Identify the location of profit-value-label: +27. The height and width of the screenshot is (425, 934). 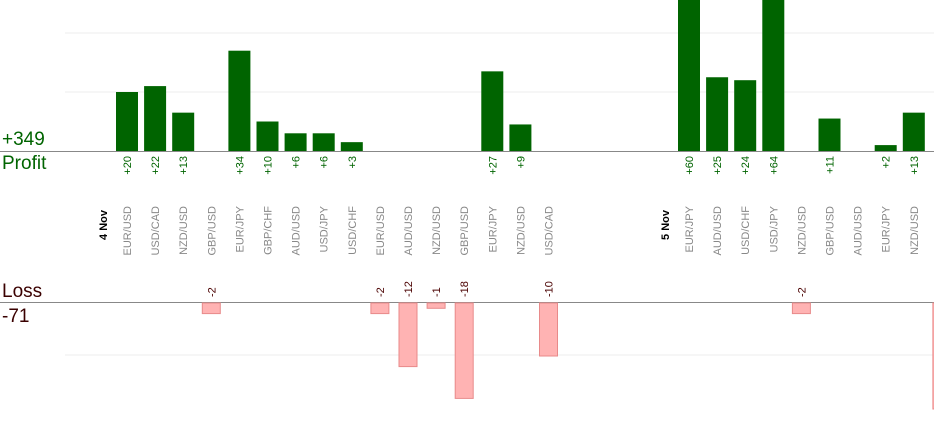
(493, 165).